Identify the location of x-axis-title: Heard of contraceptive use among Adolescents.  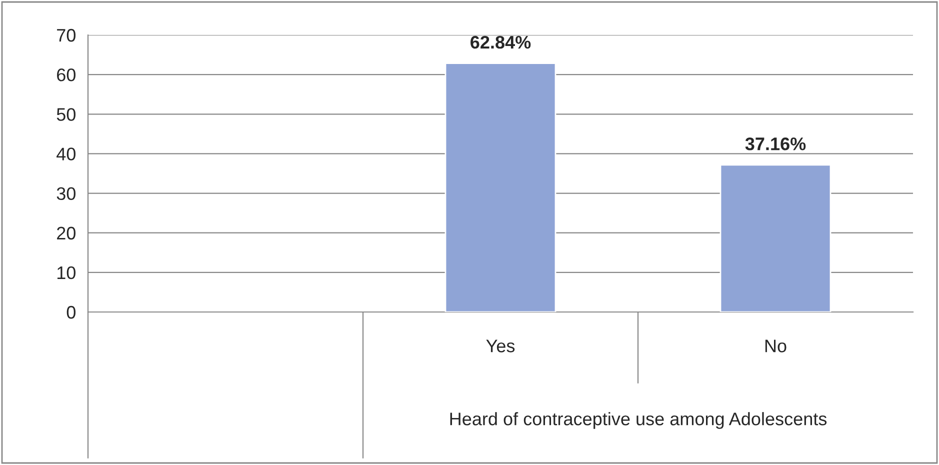
(638, 420).